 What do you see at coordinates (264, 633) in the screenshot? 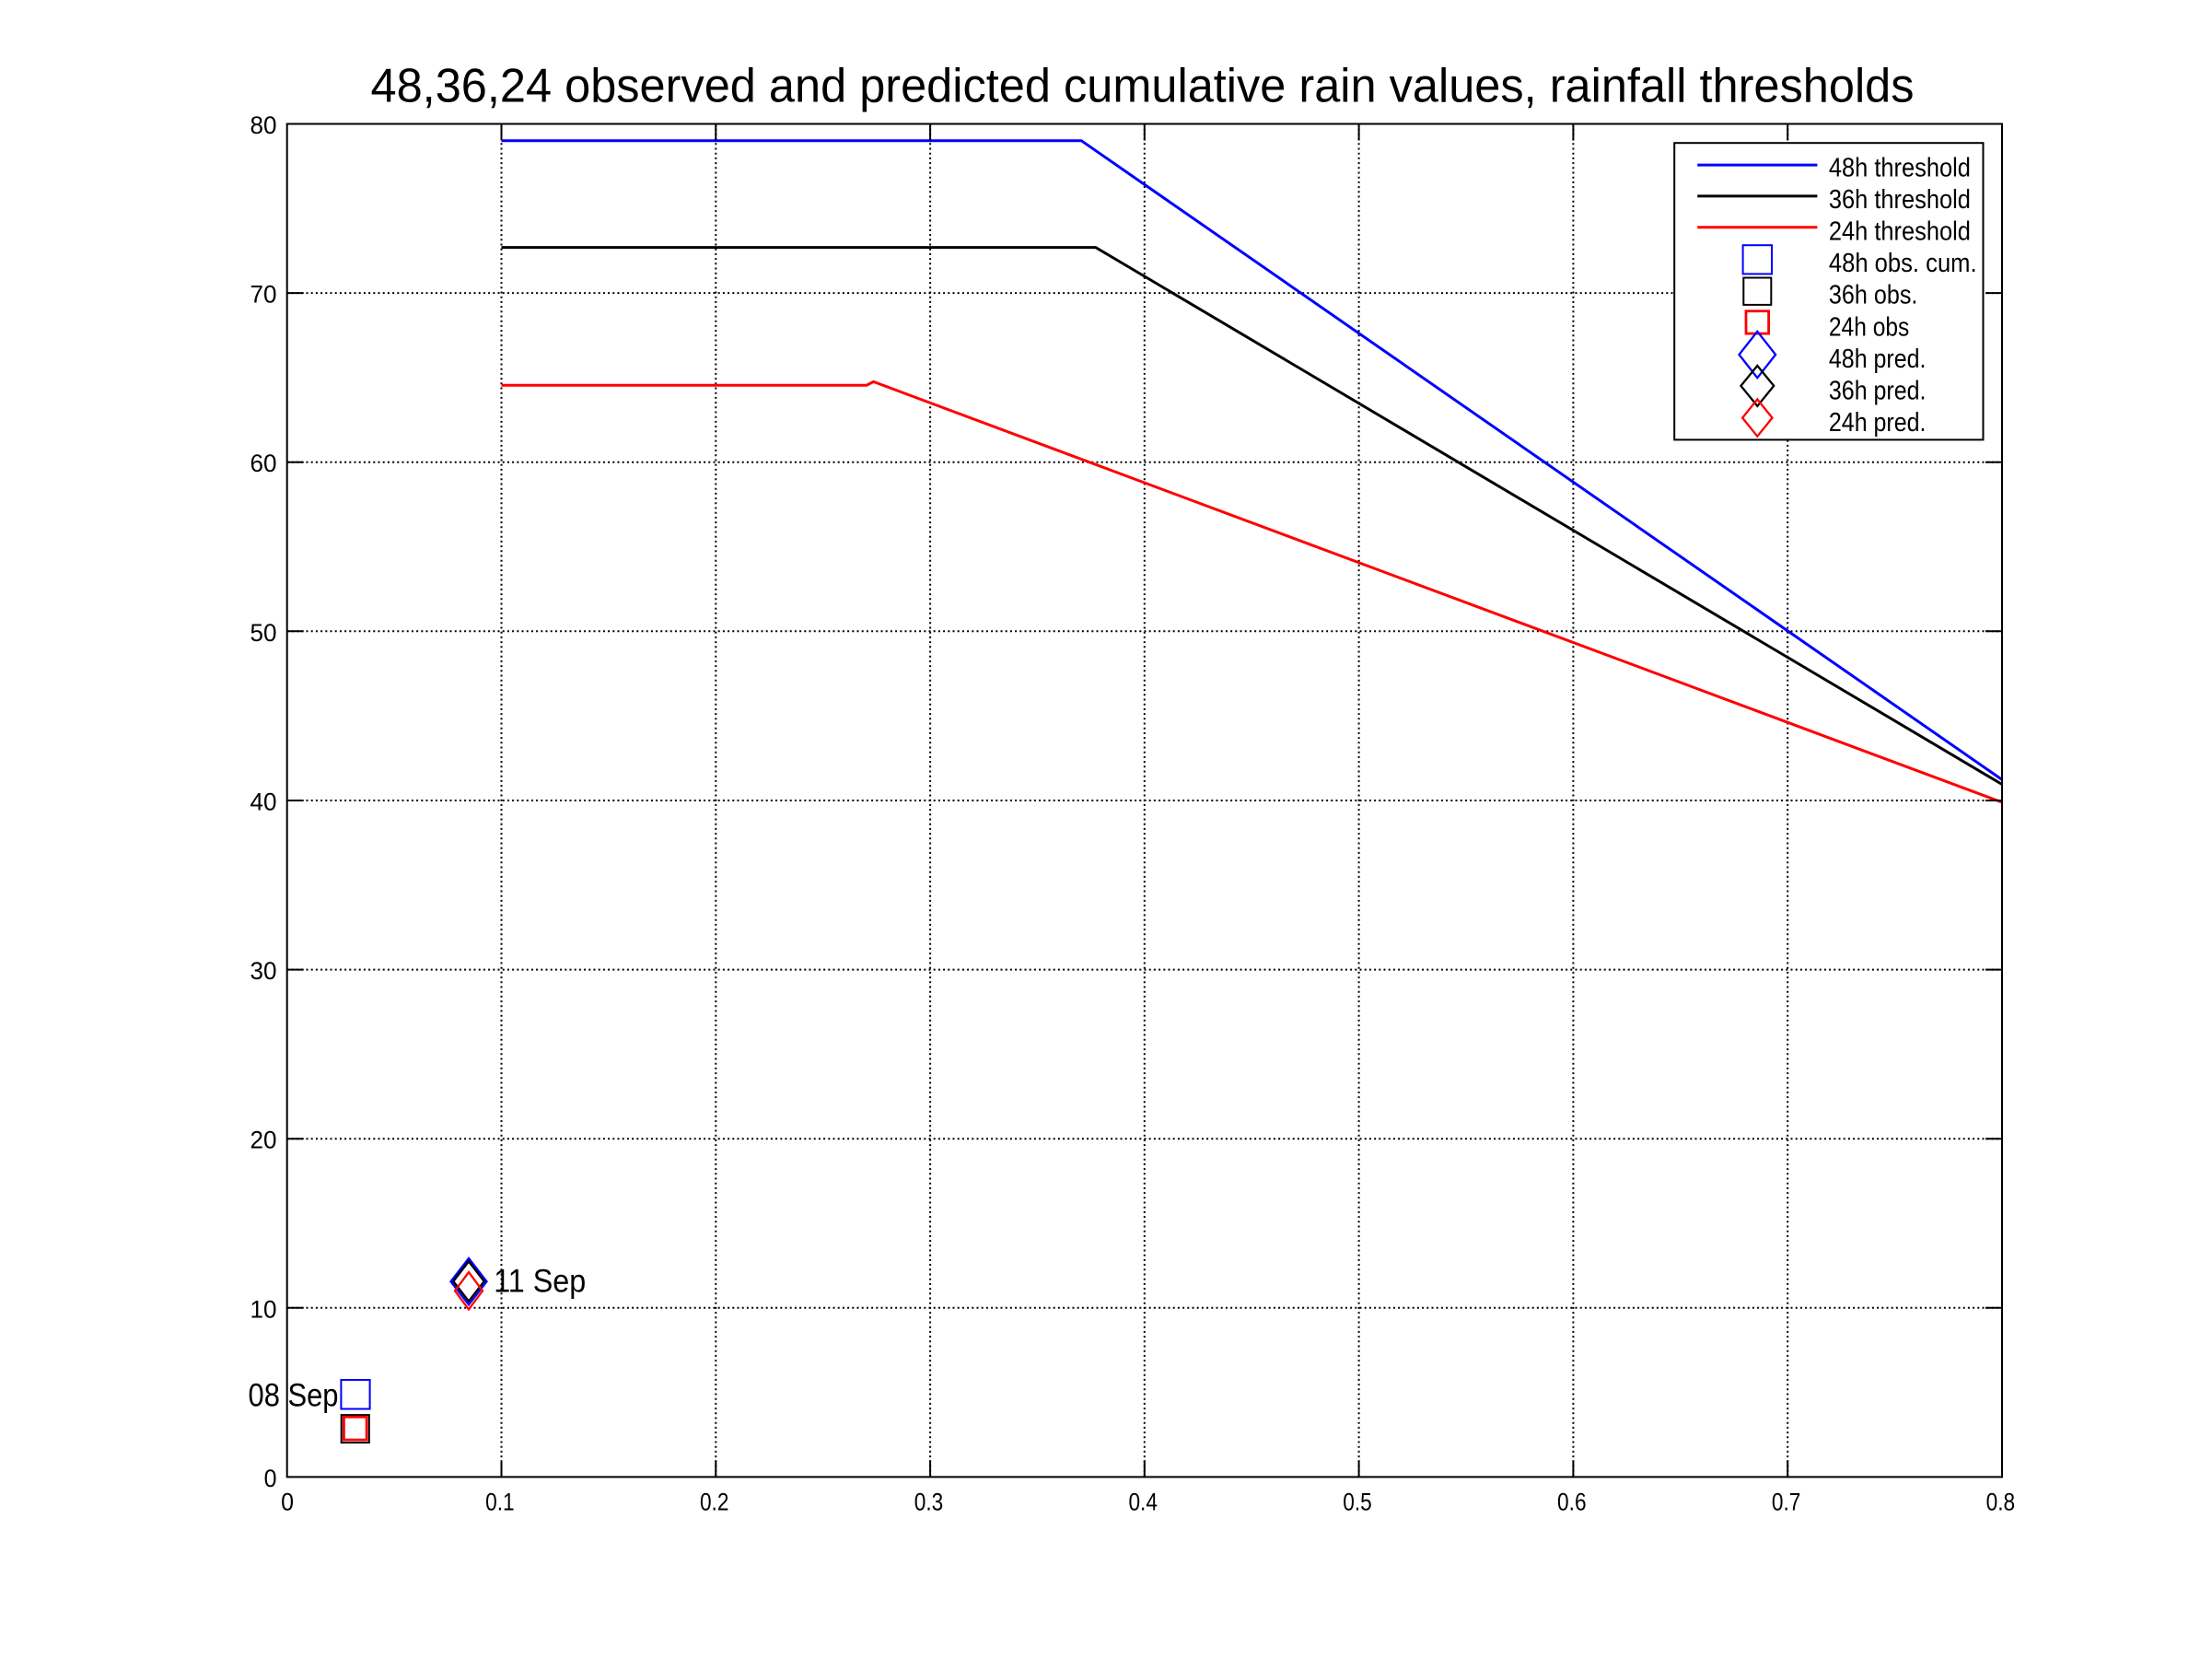
I see `svg-text: 50` at bounding box center [264, 633].